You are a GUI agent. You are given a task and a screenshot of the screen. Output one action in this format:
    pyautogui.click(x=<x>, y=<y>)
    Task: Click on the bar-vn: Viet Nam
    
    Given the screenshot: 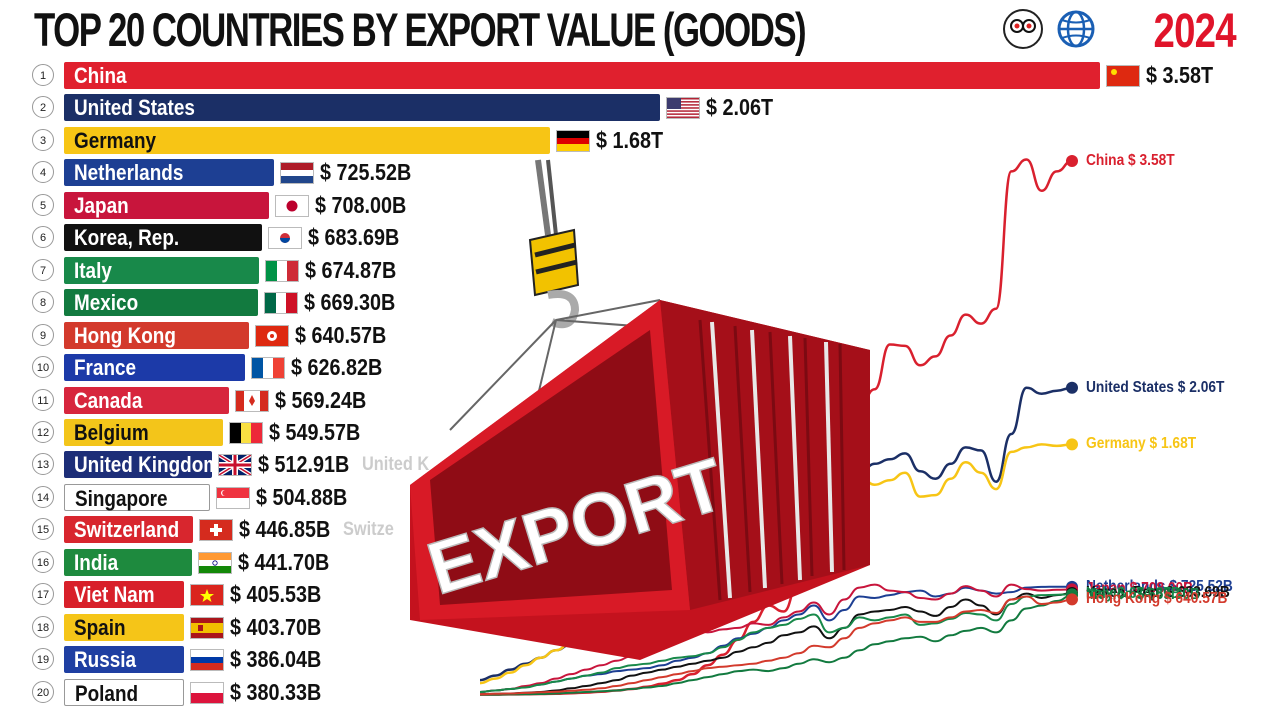 What is the action you would take?
    pyautogui.click(x=124, y=595)
    